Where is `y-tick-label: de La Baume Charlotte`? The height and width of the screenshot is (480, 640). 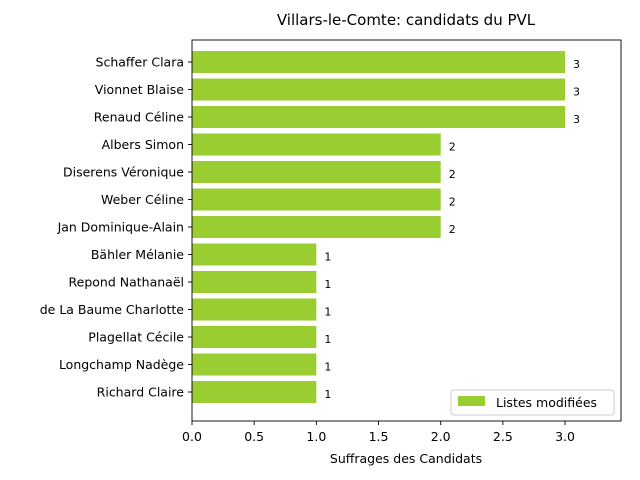
y-tick-label: de La Baume Charlotte is located at coordinates (112, 309).